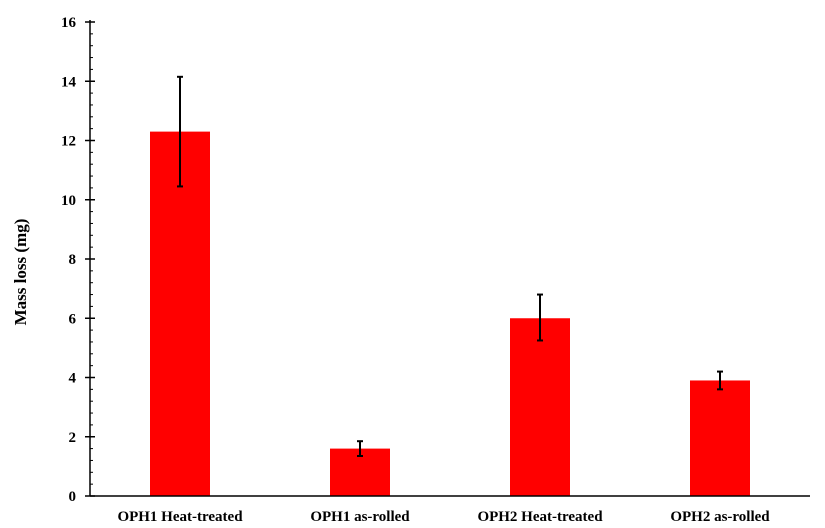  What do you see at coordinates (73, 260) in the screenshot?
I see `y-tick-label: 8` at bounding box center [73, 260].